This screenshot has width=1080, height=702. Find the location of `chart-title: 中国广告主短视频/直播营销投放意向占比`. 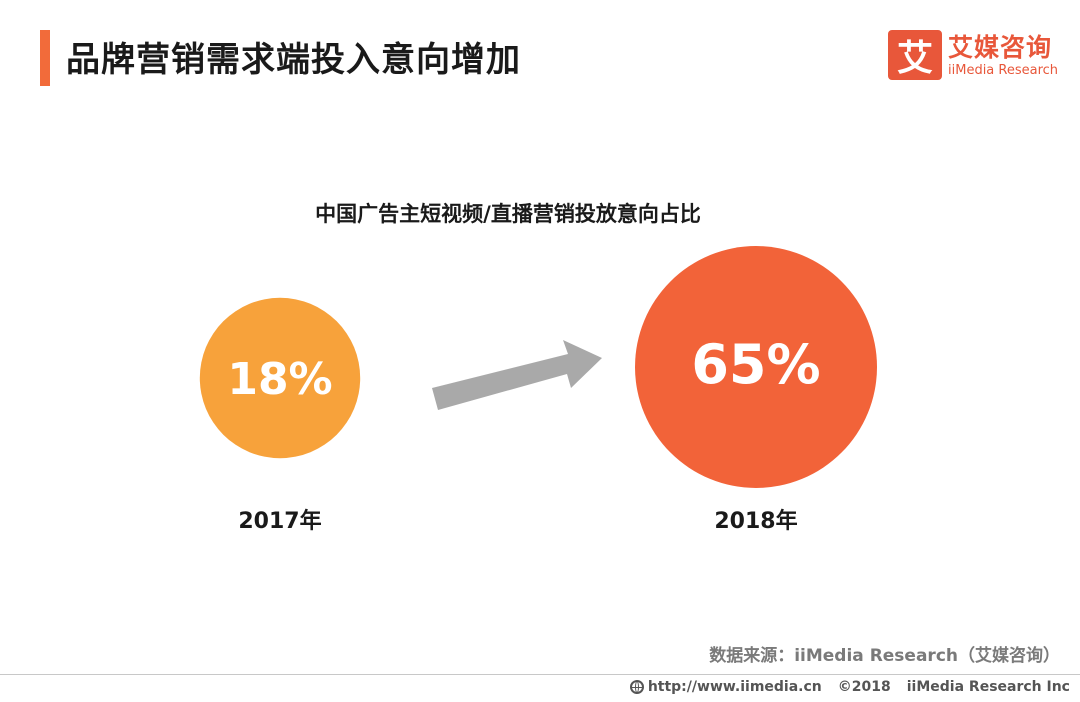

chart-title: 中国广告主短视频/直播营销投放意向占比 is located at coordinates (508, 214).